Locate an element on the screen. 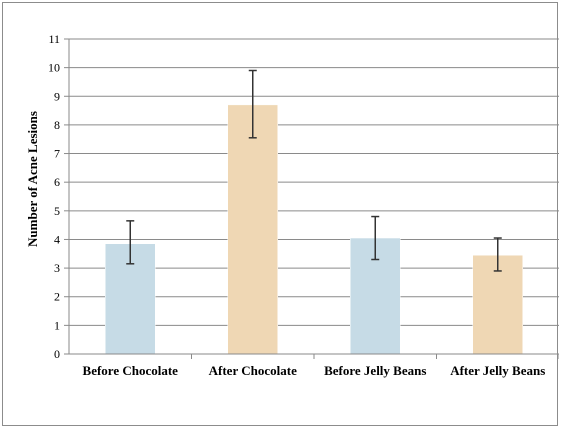  y-tick-label: 10 is located at coordinates (54, 68).